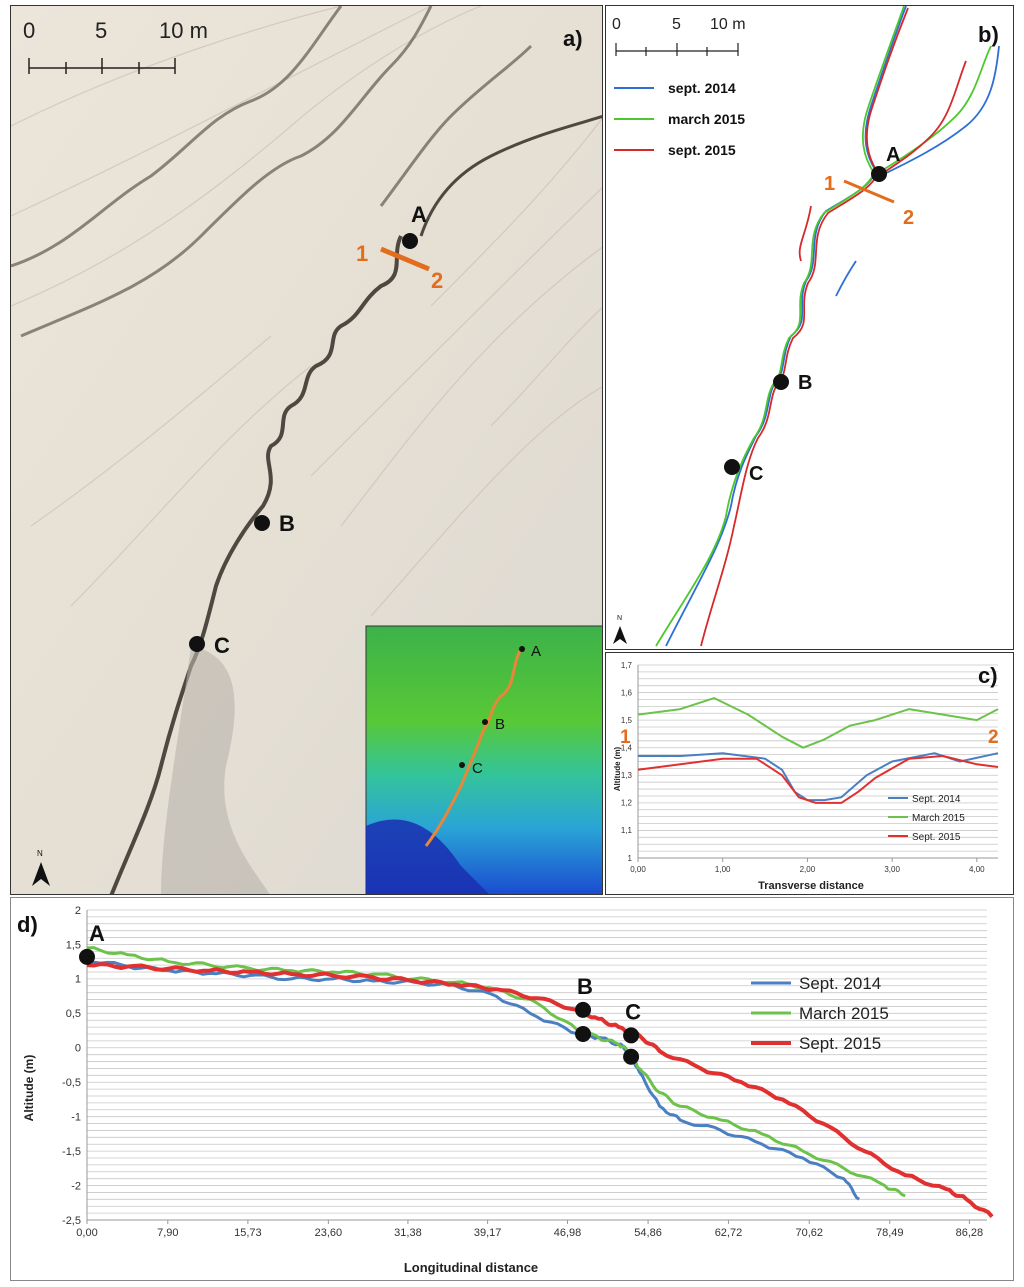 The width and height of the screenshot is (1024, 1287). I want to click on chart-c-ylabel: Altitude (m), so click(617, 768).